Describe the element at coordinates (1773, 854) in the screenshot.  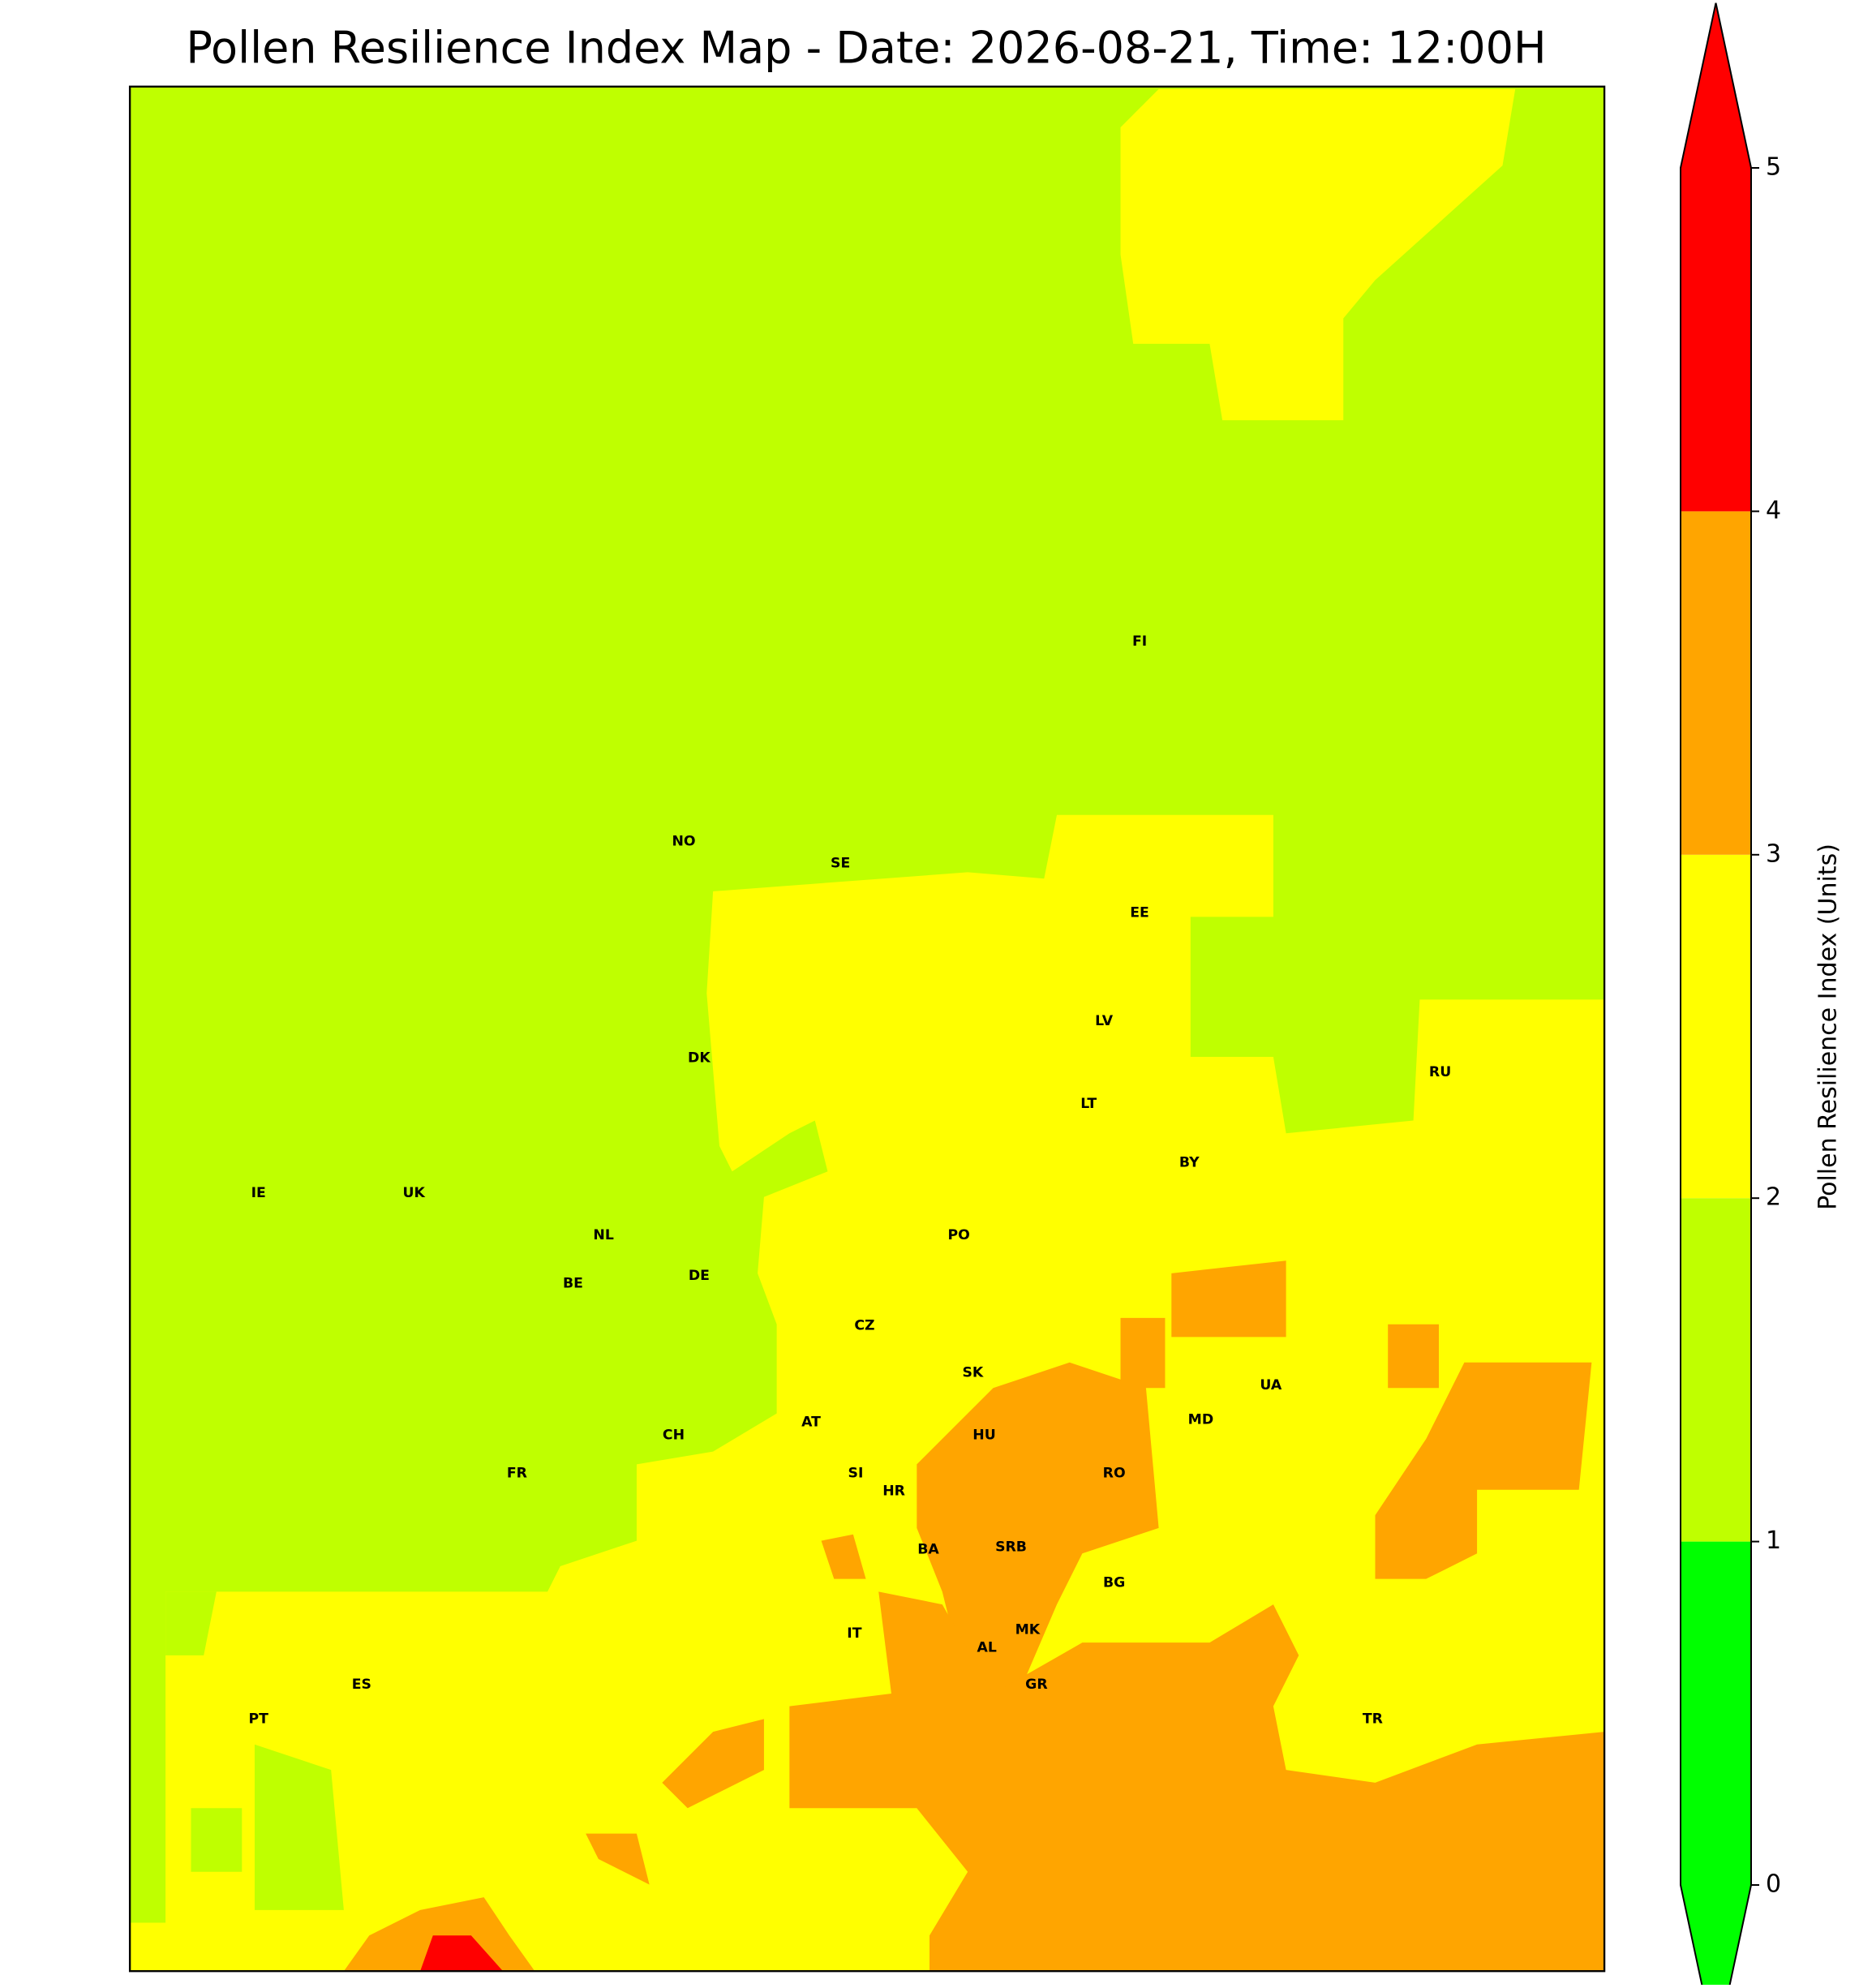
I see `colorbar-tick-label: 3` at that location.